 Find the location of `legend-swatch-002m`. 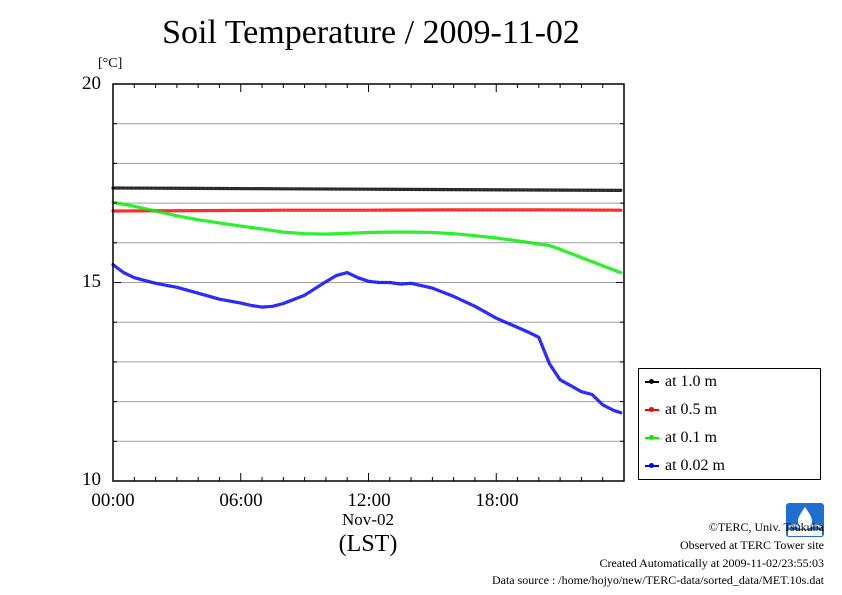

legend-swatch-002m is located at coordinates (652, 466).